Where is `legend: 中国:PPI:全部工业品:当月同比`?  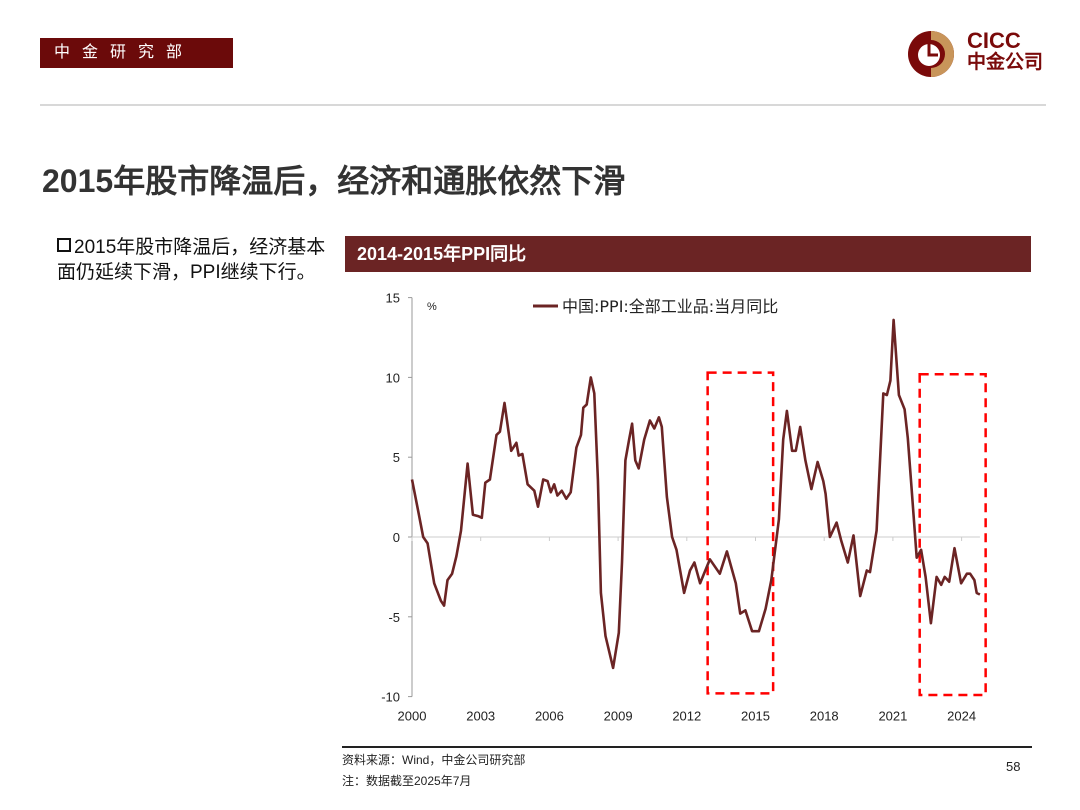 legend: 中国:PPI:全部工业品:当月同比 is located at coordinates (655, 306).